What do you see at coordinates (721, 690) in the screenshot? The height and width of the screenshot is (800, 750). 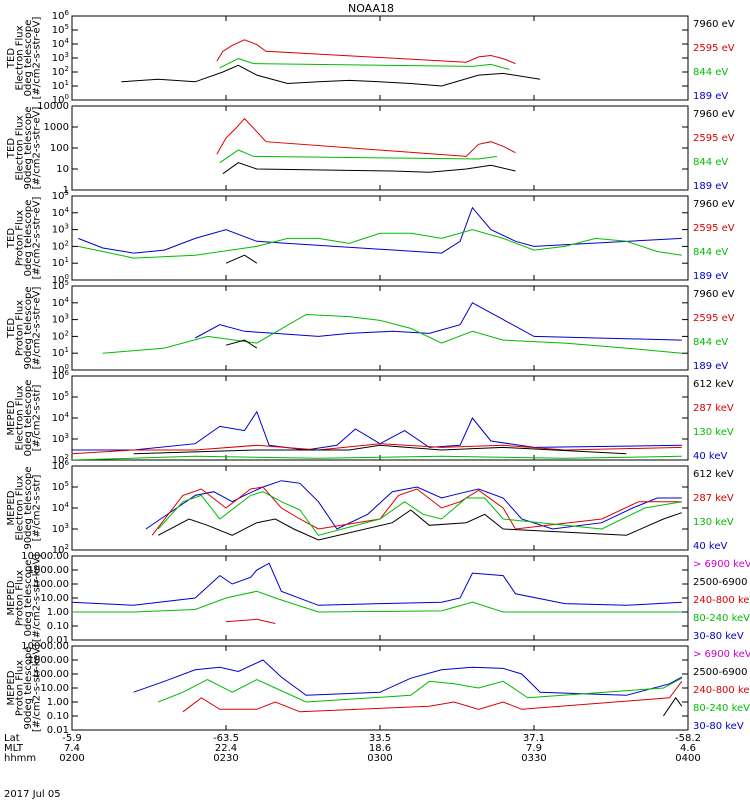 I see `legend-entry: 240-800 keV` at bounding box center [721, 690].